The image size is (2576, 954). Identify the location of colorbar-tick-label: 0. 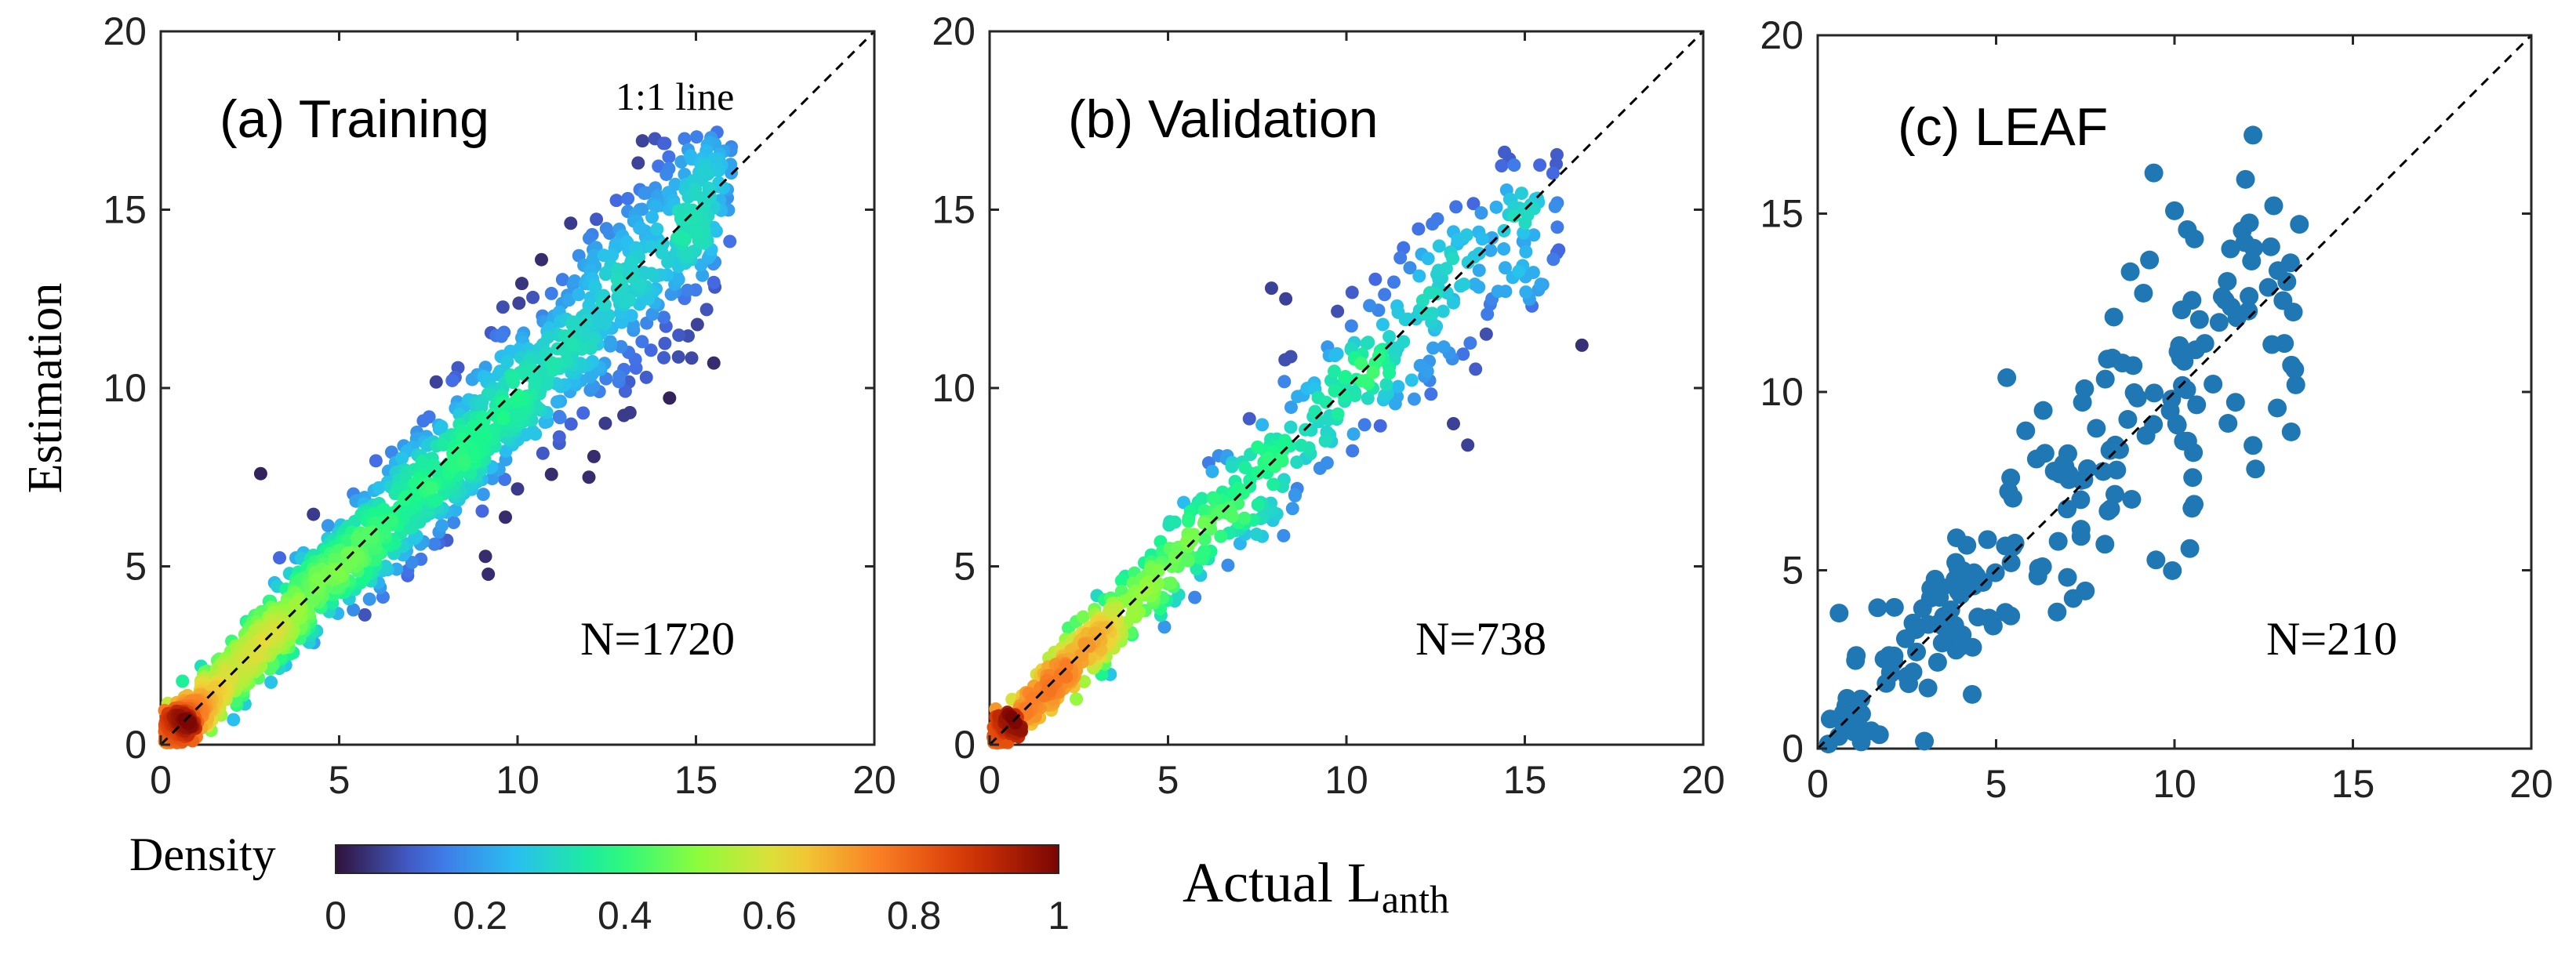
(336, 916).